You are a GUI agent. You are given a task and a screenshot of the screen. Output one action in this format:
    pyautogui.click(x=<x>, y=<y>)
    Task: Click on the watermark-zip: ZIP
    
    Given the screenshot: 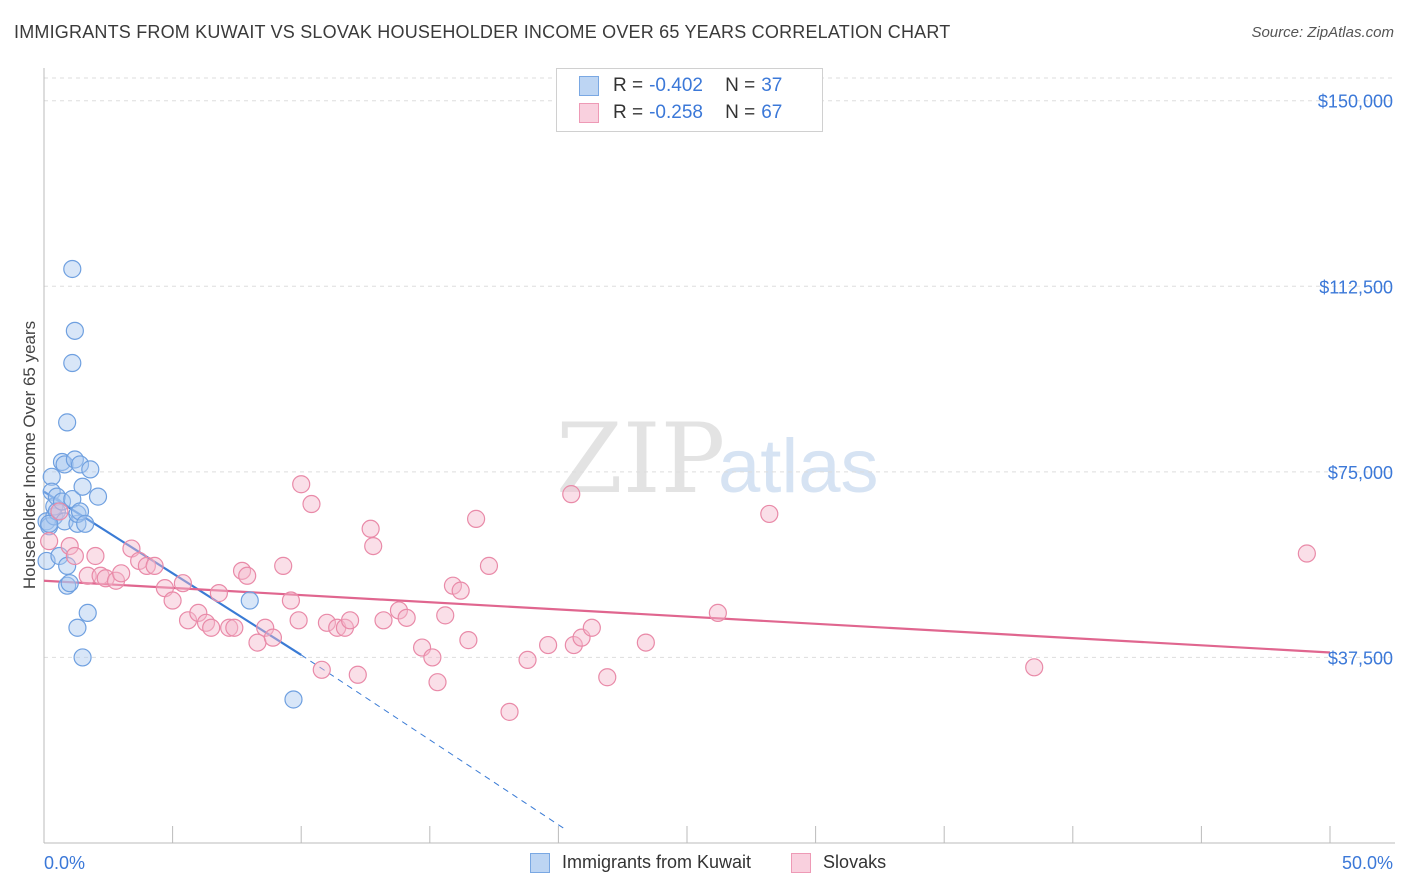 What is the action you would take?
    pyautogui.click(x=640, y=459)
    